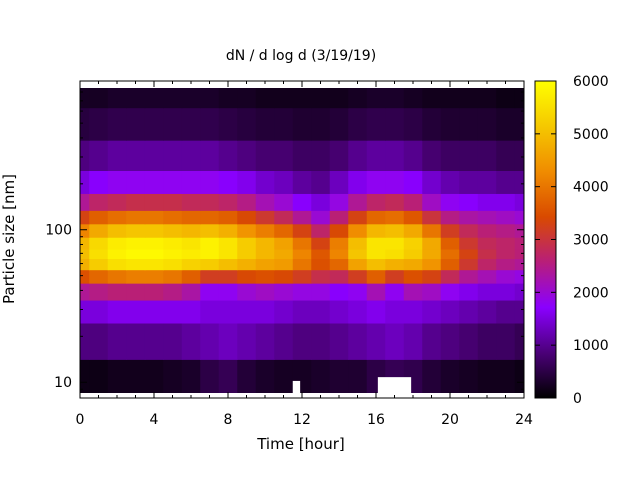 Image resolution: width=640 pixels, height=480 pixels. Describe the element at coordinates (154, 420) in the screenshot. I see `x-tick-label: 4` at that location.